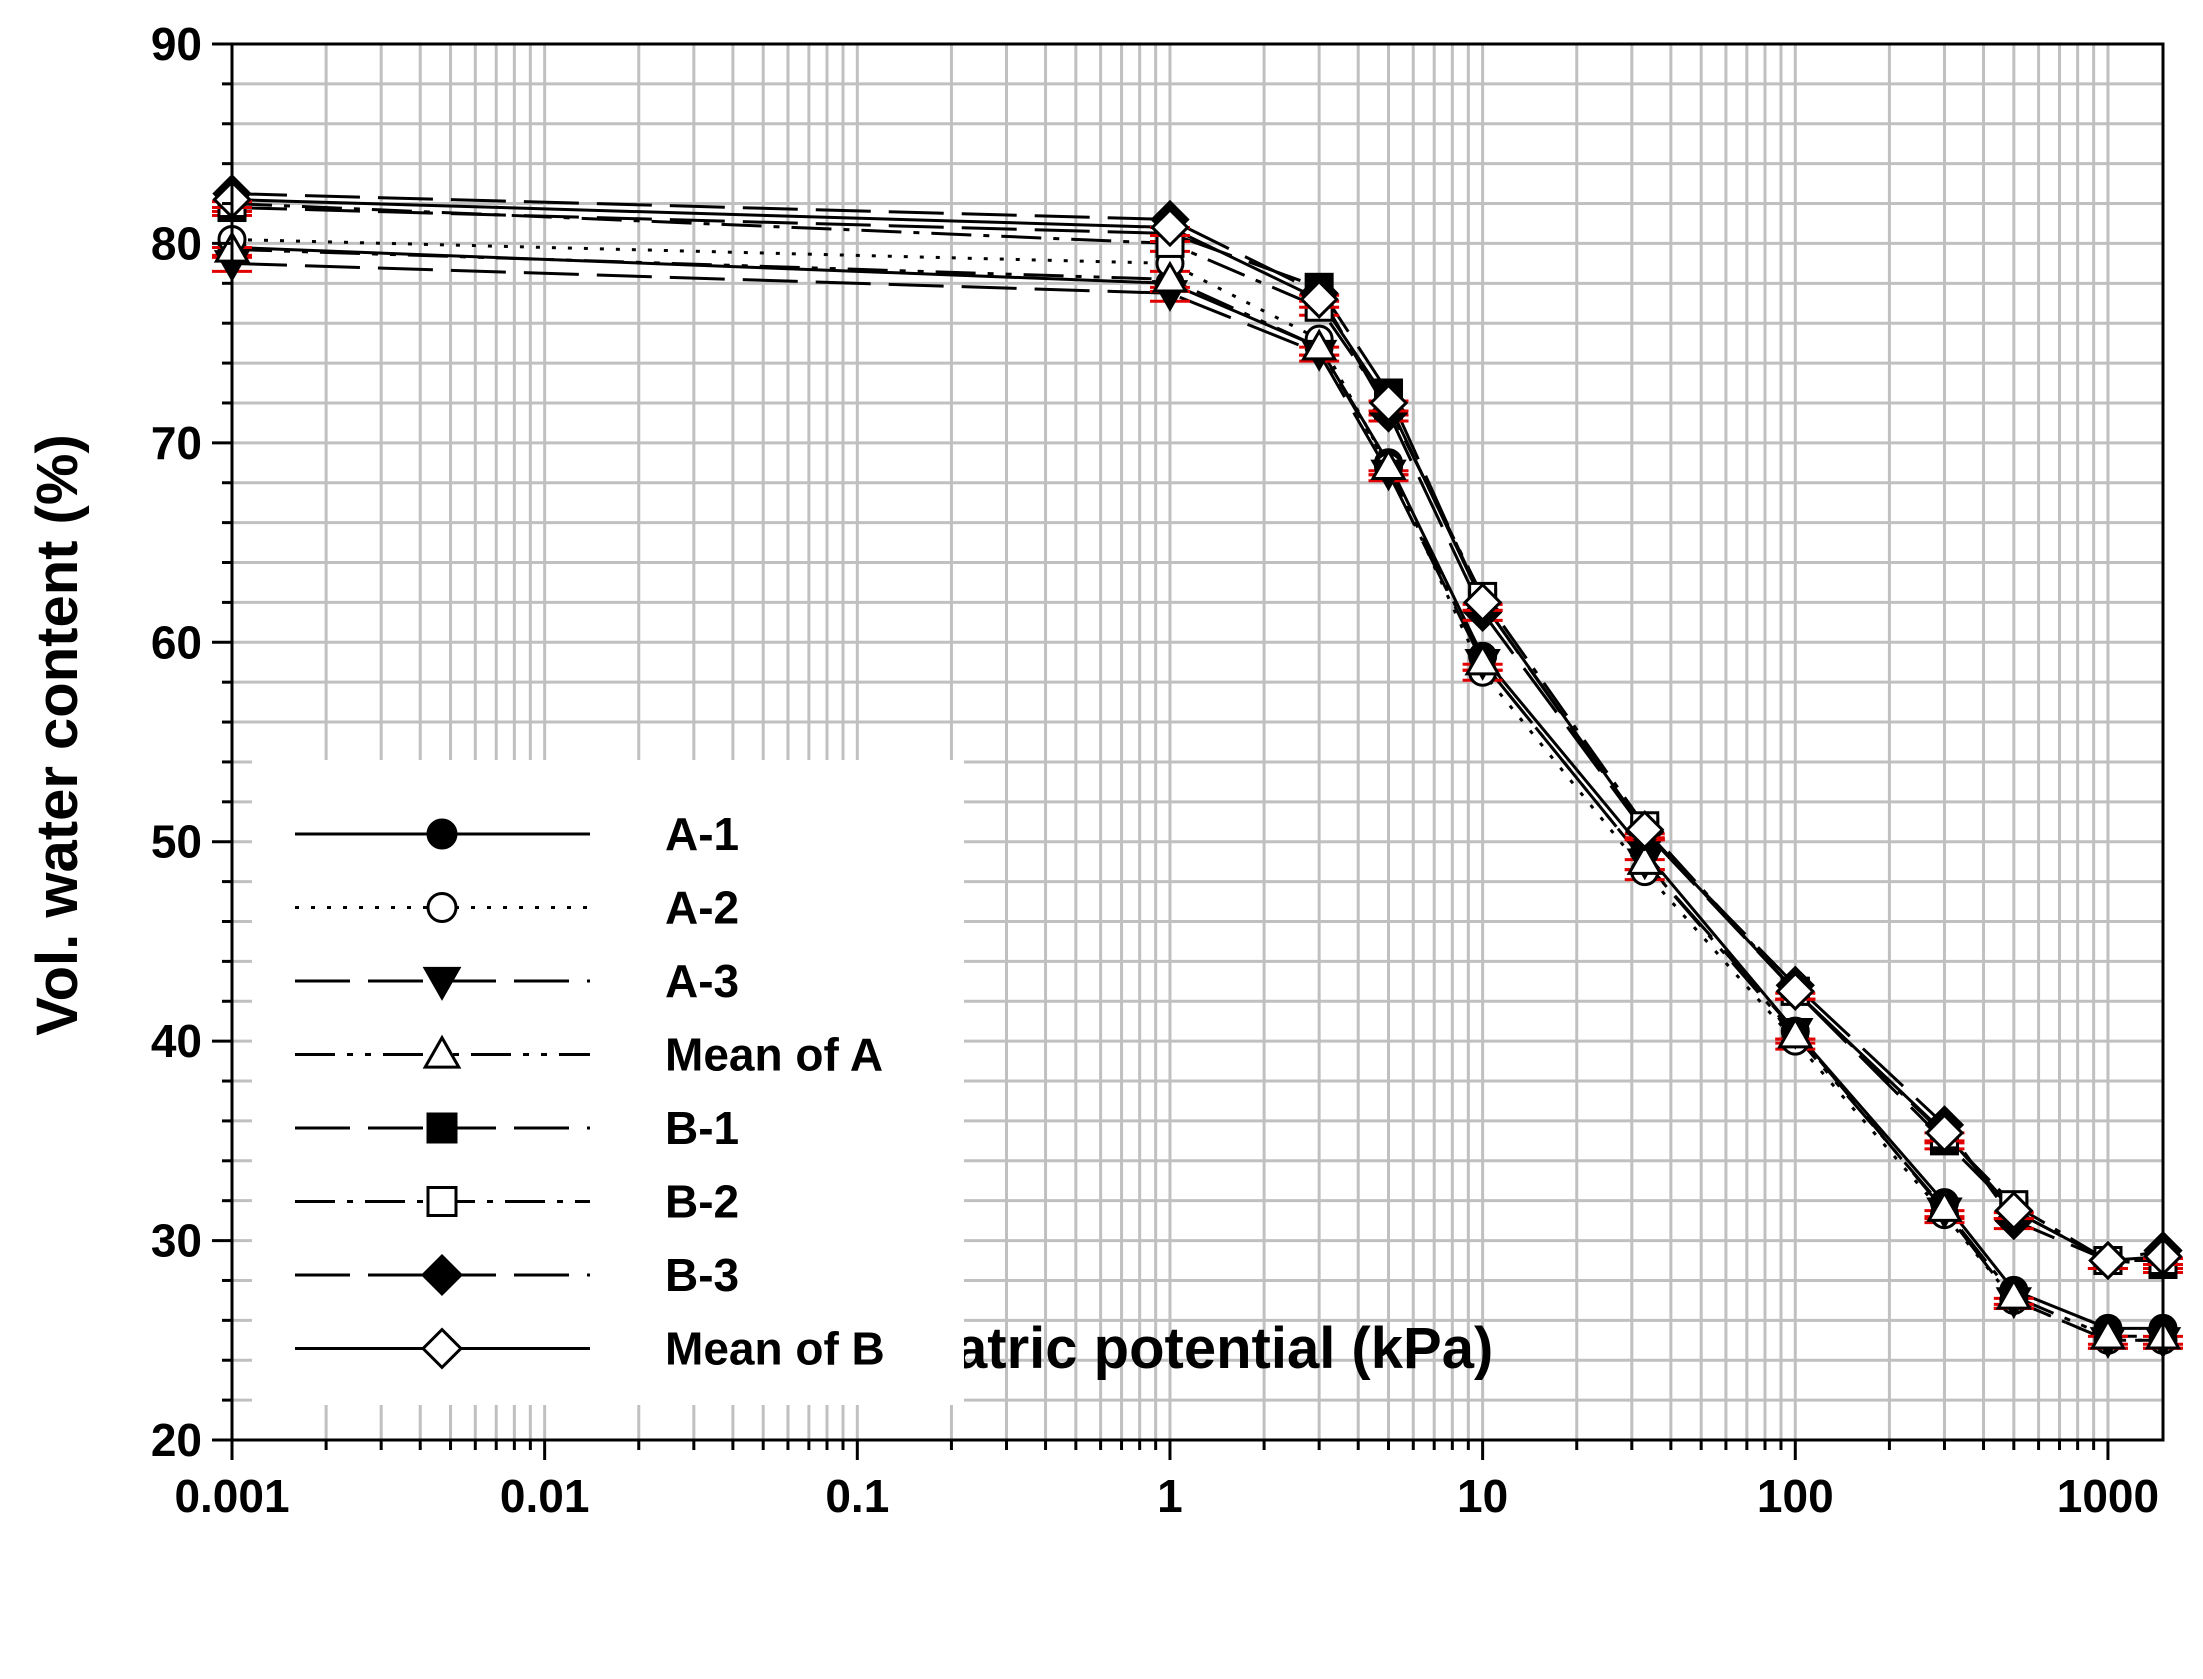 The image size is (2203, 1679). Describe the element at coordinates (702, 981) in the screenshot. I see `legend-label: A-3` at that location.